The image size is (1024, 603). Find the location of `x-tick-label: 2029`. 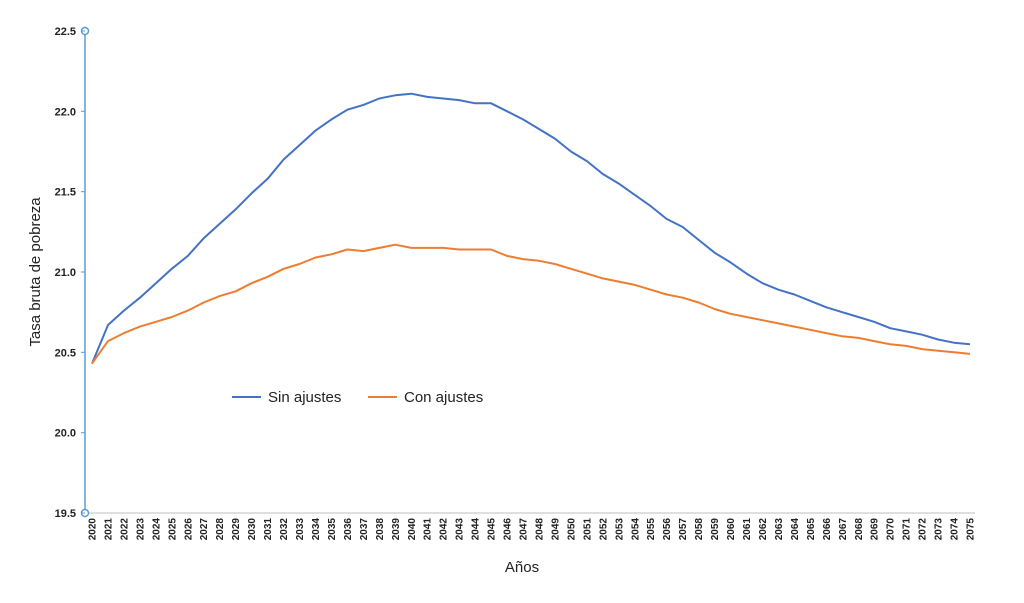

x-tick-label: 2029 is located at coordinates (236, 529).